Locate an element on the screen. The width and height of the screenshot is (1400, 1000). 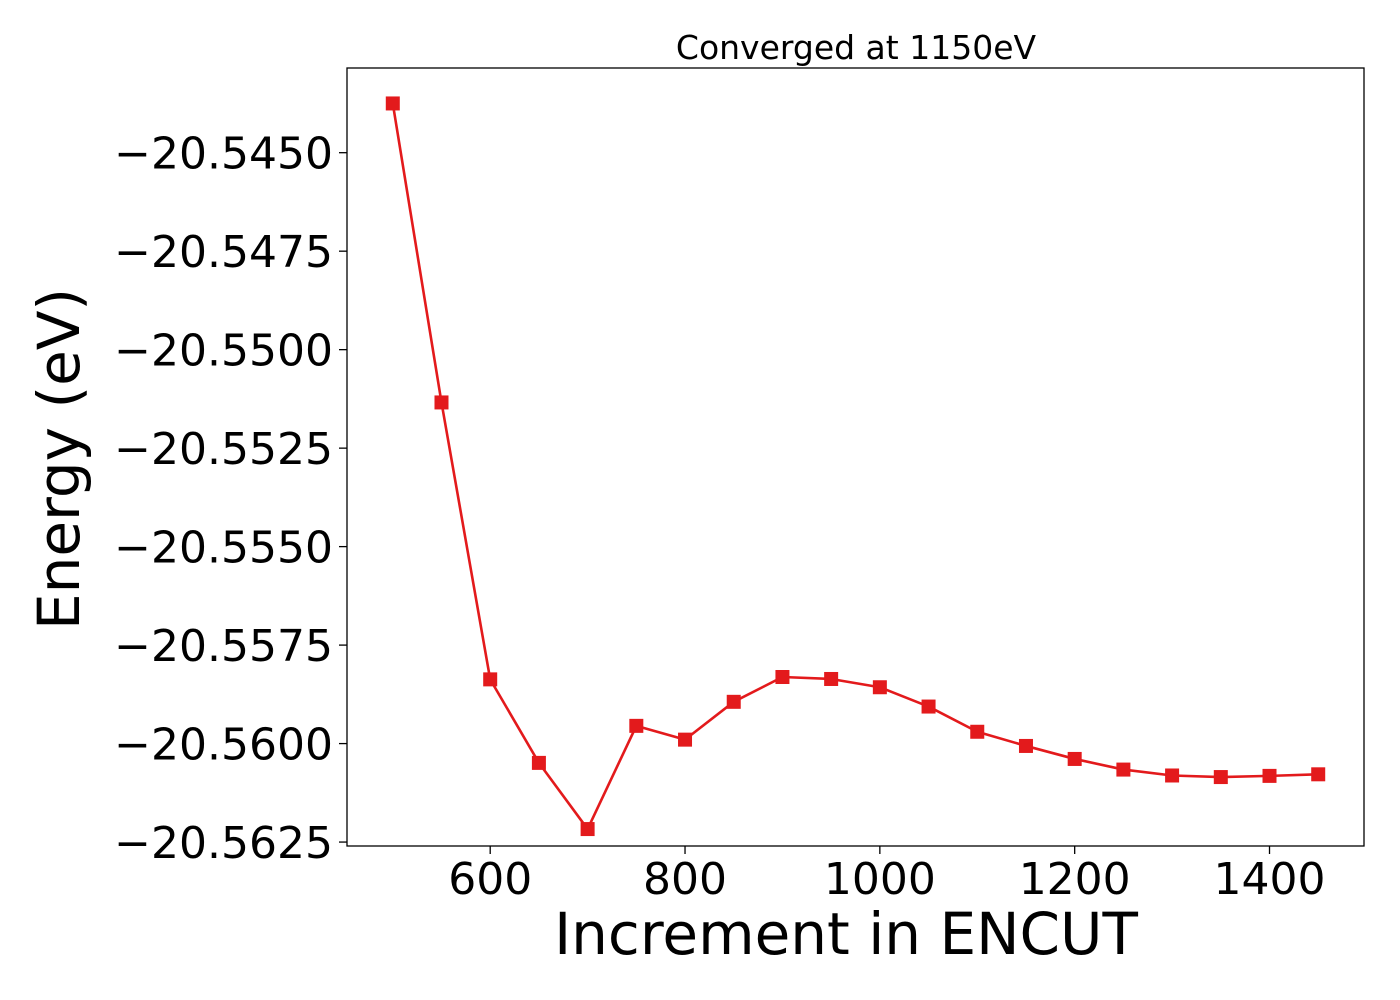
y-tick-label: −20.5450 is located at coordinates (223, 154).